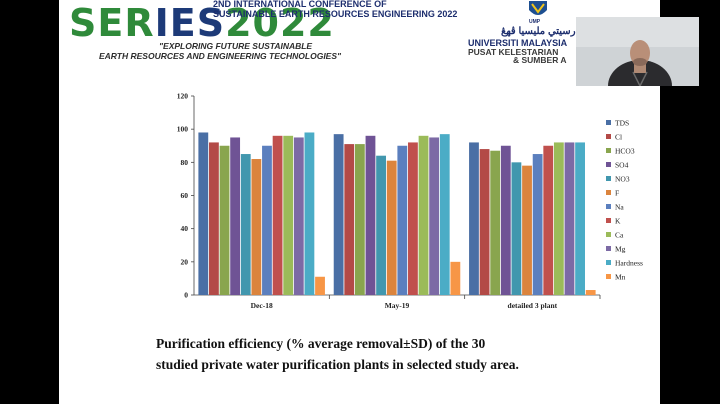 The height and width of the screenshot is (404, 720). I want to click on legend-swatch-hco3, so click(608, 150).